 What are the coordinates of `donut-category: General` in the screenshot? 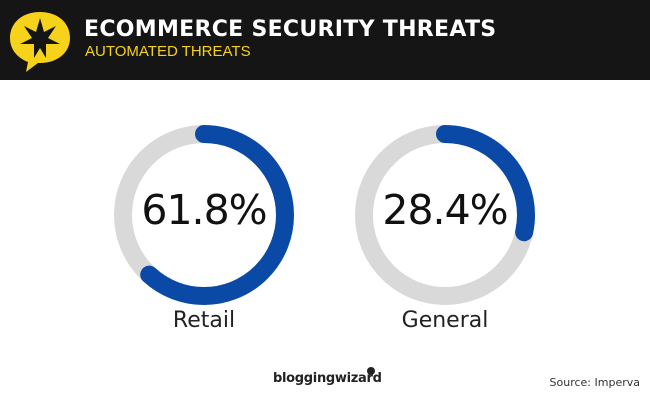 It's located at (445, 320).